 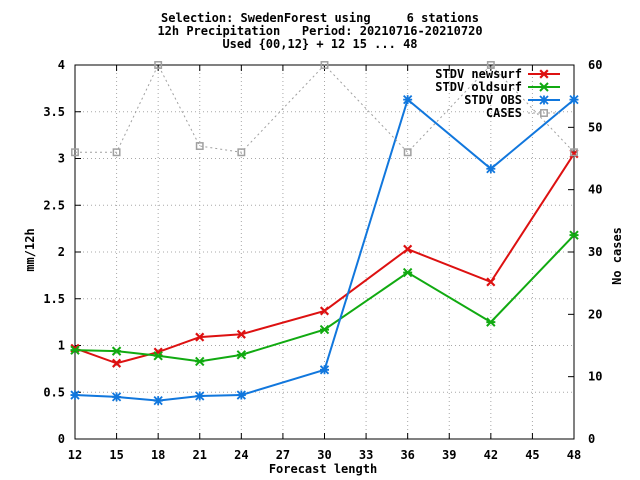 What do you see at coordinates (283, 455) in the screenshot?
I see `x-tick-label: 27` at bounding box center [283, 455].